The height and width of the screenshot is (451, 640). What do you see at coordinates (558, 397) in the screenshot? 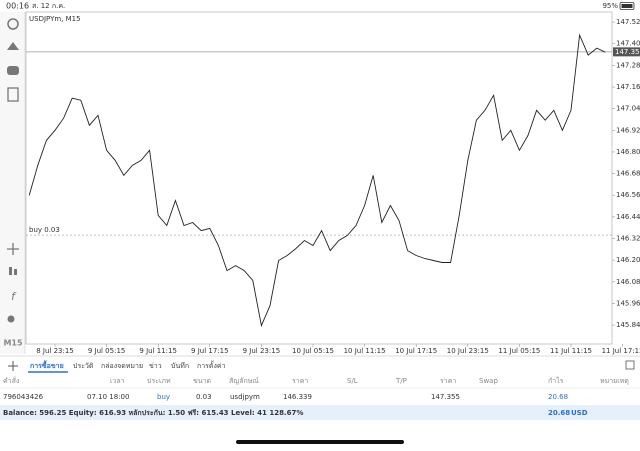
I see `cell-profit: 20.68` at bounding box center [558, 397].